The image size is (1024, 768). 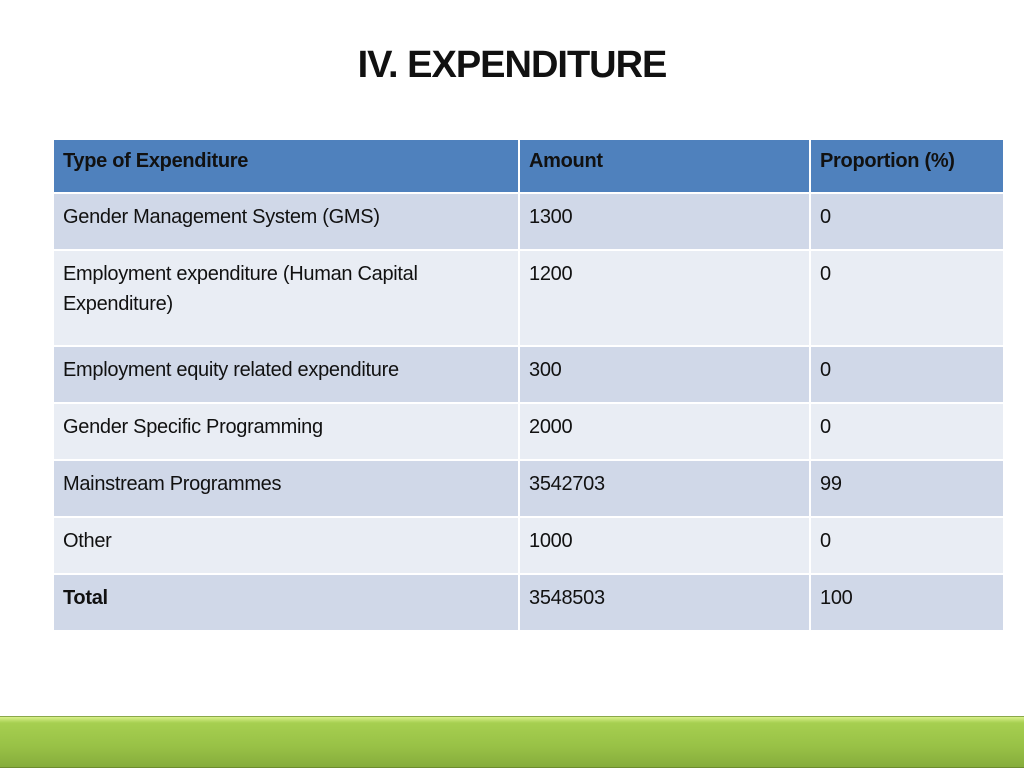 I want to click on cell-amount: 300, so click(x=664, y=374).